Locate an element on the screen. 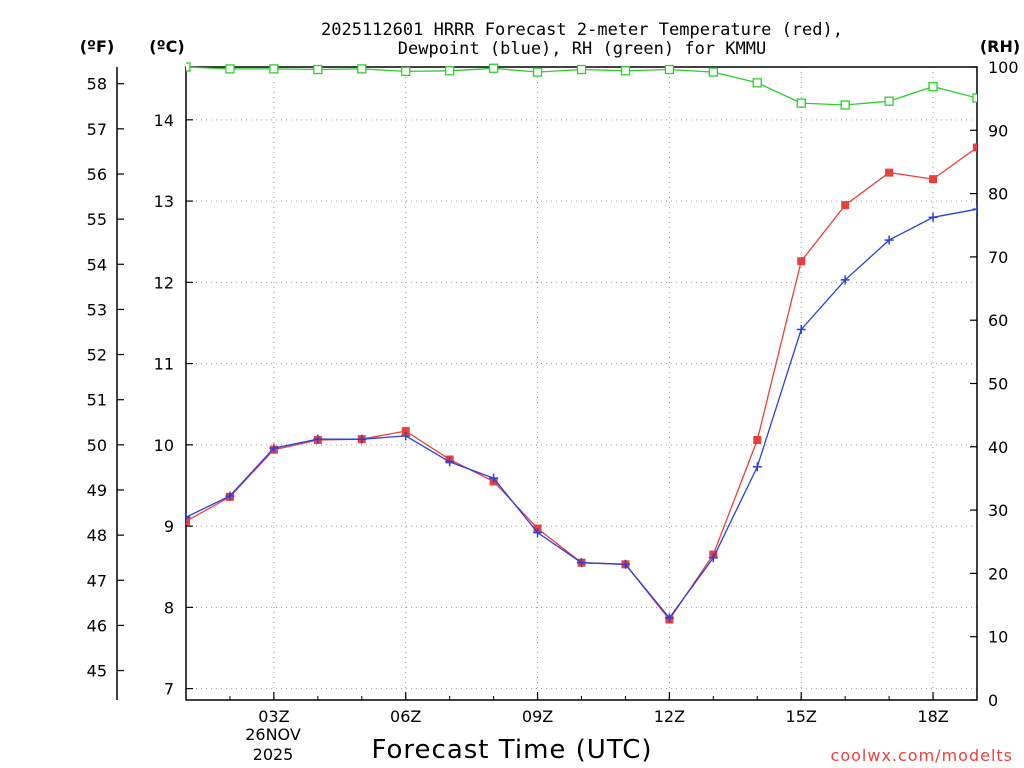 The image size is (1024, 768). celsius-ticks: 7 8 9 10 11 12 13 14 is located at coordinates (173, 405).